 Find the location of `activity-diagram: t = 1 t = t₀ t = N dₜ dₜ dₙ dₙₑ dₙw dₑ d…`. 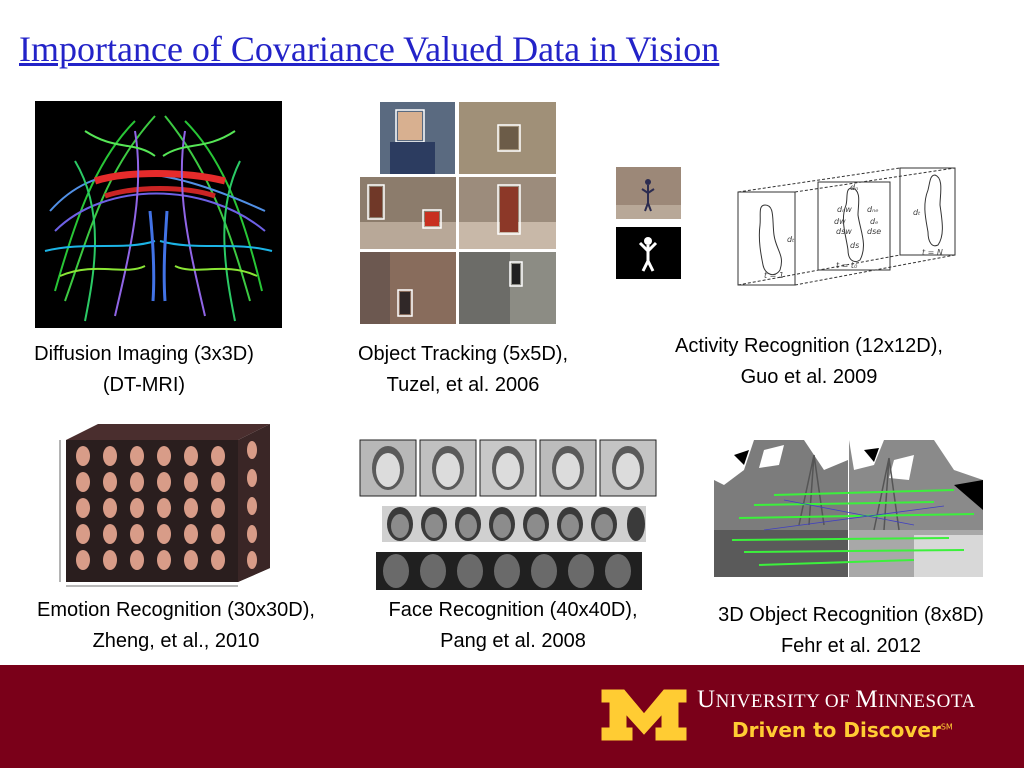

activity-diagram: t = 1 t = t₀ t = N dₜ dₜ dₙ dₙₑ dₙw dₑ d… is located at coordinates (857, 225).